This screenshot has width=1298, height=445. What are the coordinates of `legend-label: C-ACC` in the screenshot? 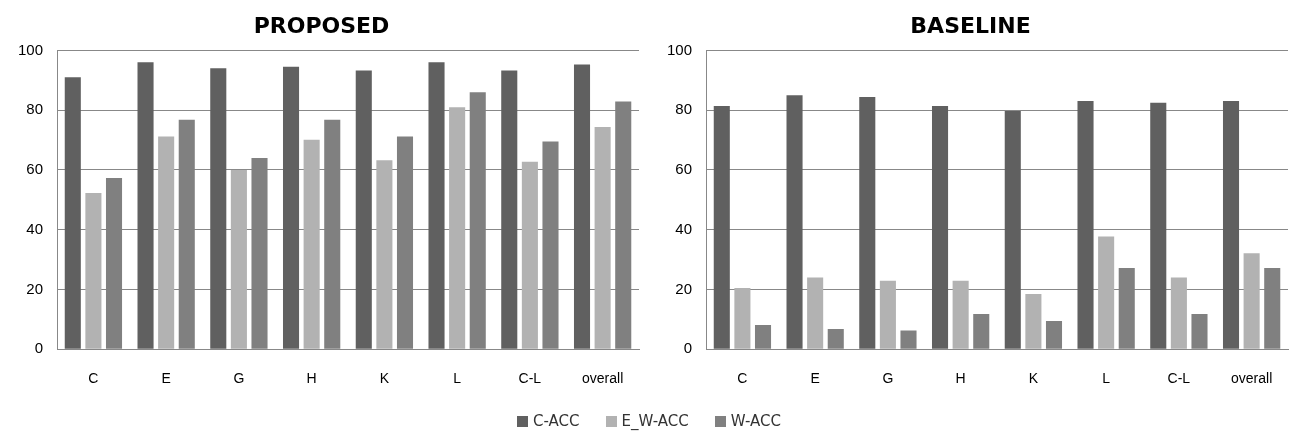 It's located at (556, 421).